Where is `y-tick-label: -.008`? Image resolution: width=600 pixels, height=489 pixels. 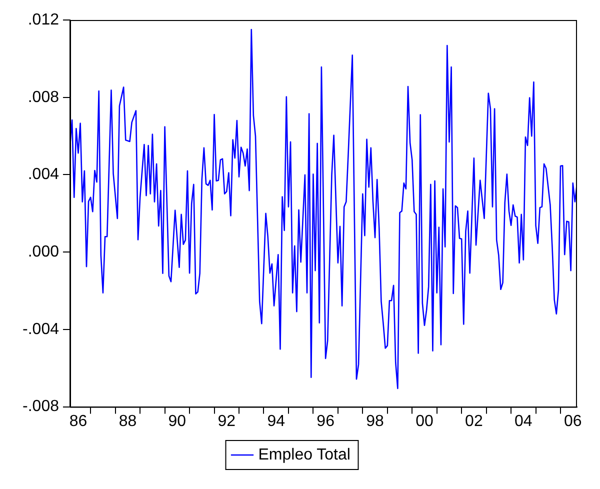
y-tick-label: -.008 is located at coordinates (41, 407).